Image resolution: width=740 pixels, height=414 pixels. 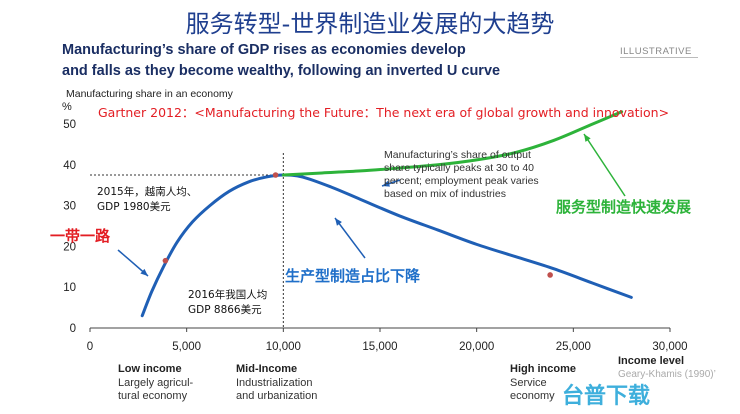 What do you see at coordinates (156, 383) in the screenshot?
I see `band-low-sub1: Largely agricul-` at bounding box center [156, 383].